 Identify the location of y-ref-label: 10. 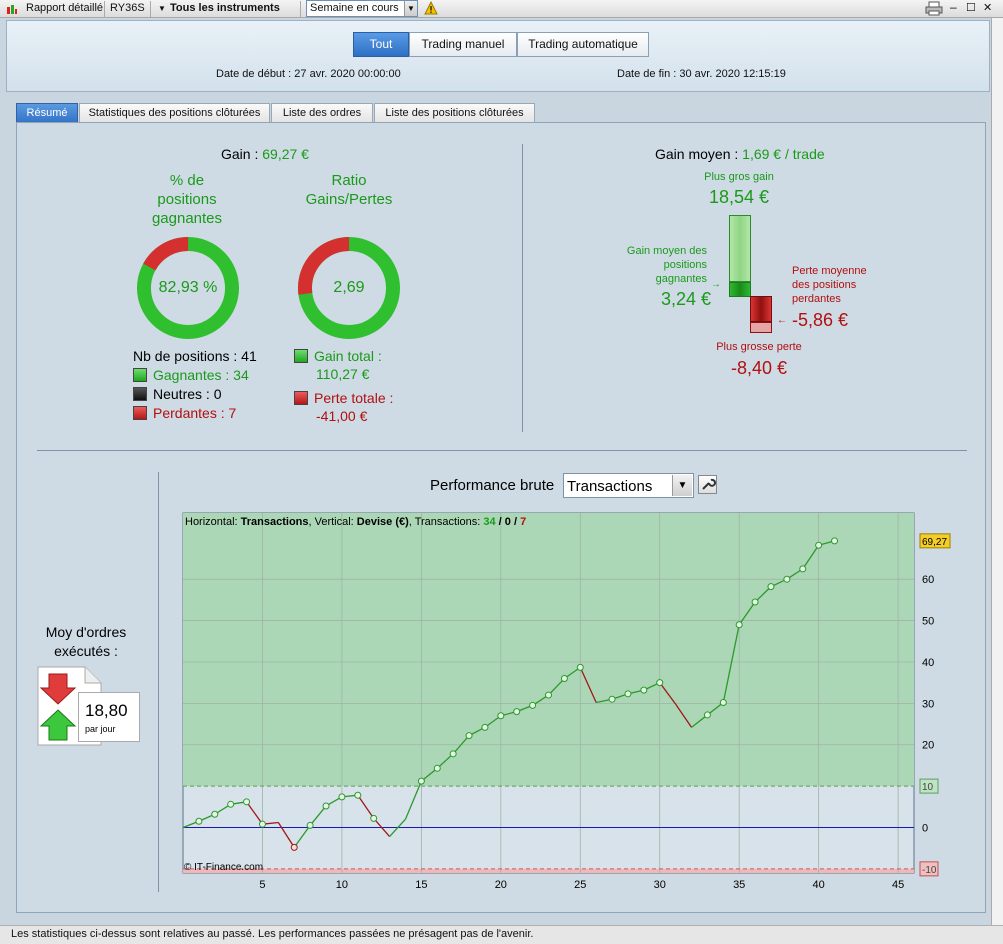
(928, 787).